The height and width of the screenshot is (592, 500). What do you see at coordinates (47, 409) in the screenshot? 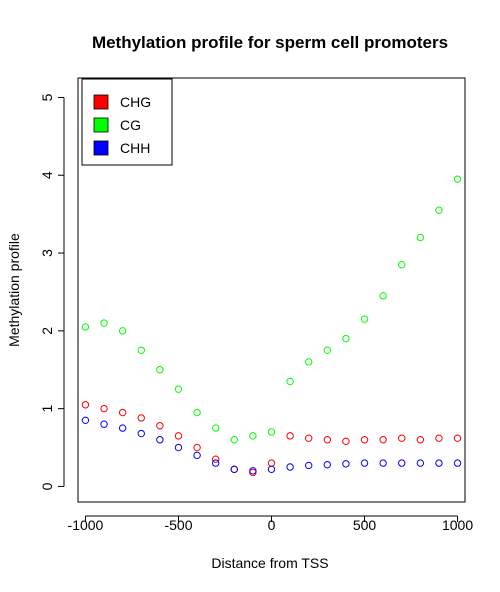
I see `y-tick-label: 1` at bounding box center [47, 409].